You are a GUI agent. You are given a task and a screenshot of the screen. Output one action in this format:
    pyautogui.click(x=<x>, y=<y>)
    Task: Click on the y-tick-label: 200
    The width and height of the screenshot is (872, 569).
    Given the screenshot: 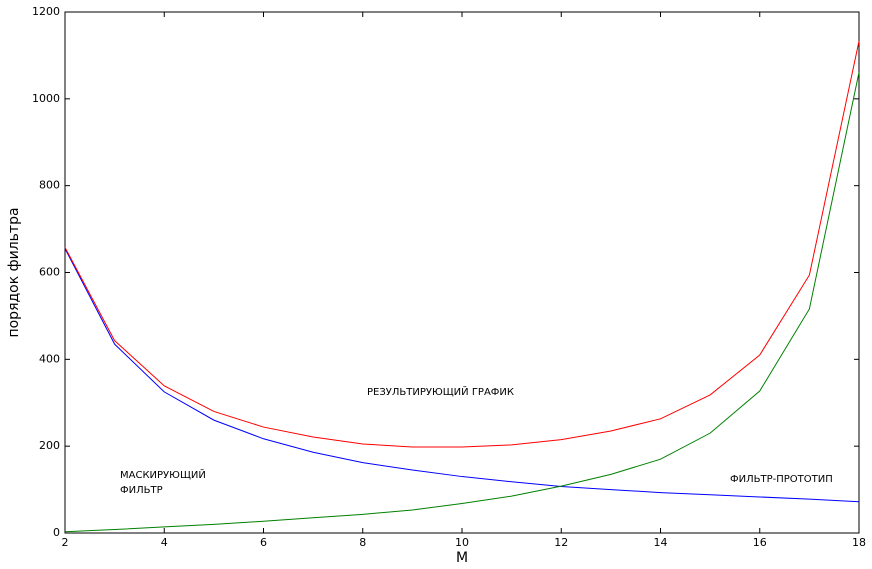 What is the action you would take?
    pyautogui.click(x=49, y=445)
    